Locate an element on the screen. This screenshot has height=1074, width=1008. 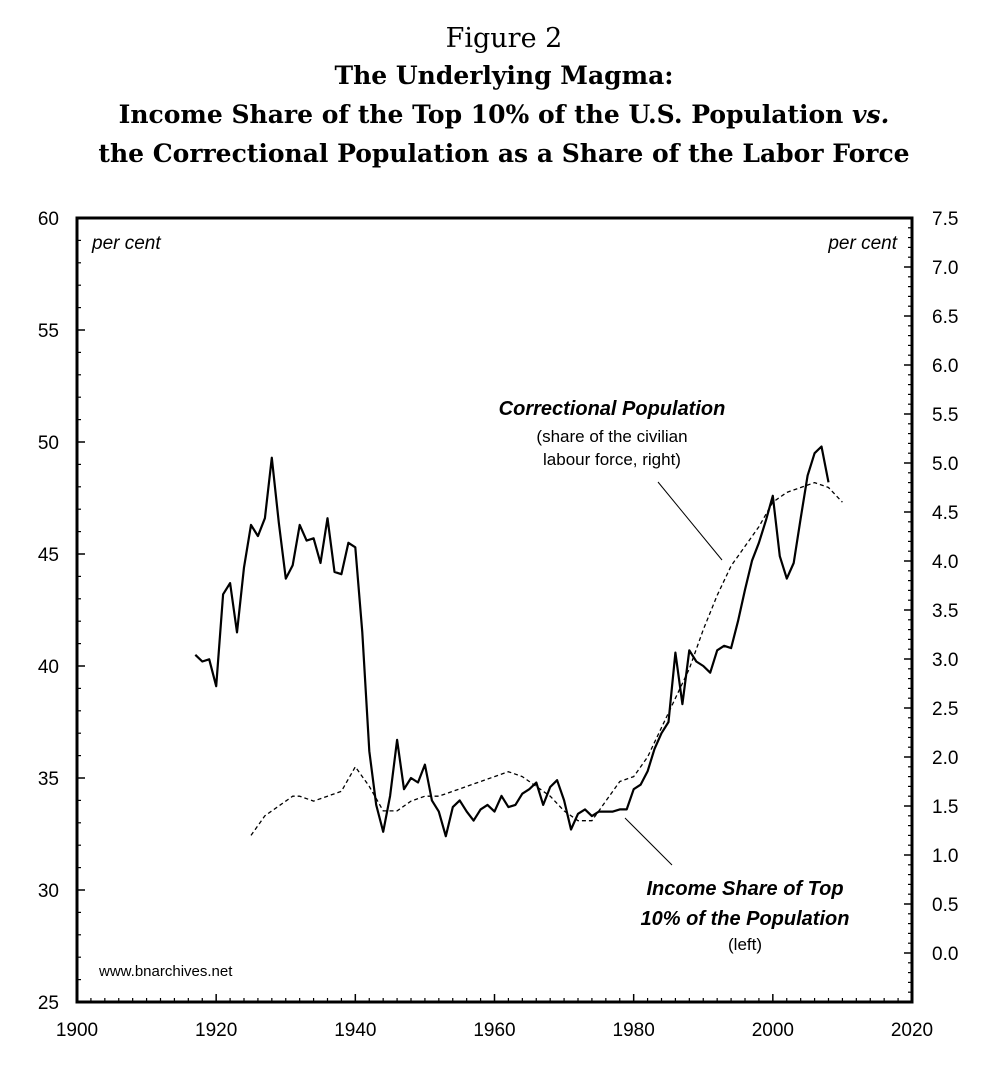
left-axis-tick-label: 40 is located at coordinates (48, 667).